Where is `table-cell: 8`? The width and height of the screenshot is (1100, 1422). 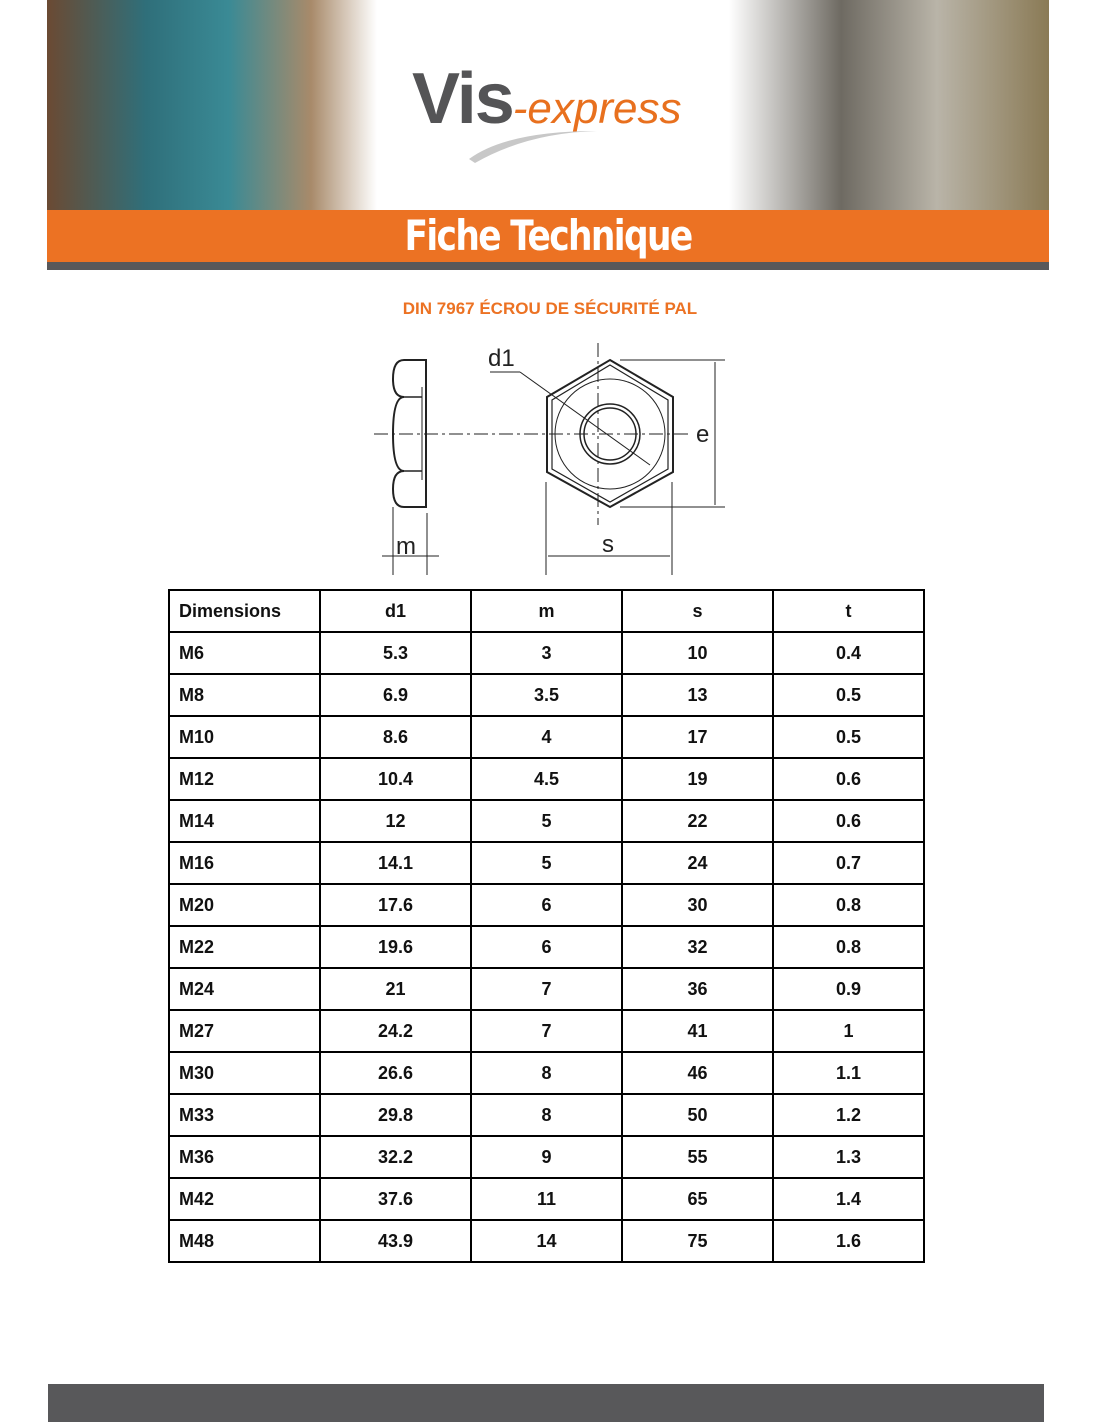
table-cell: 8 is located at coordinates (546, 1115).